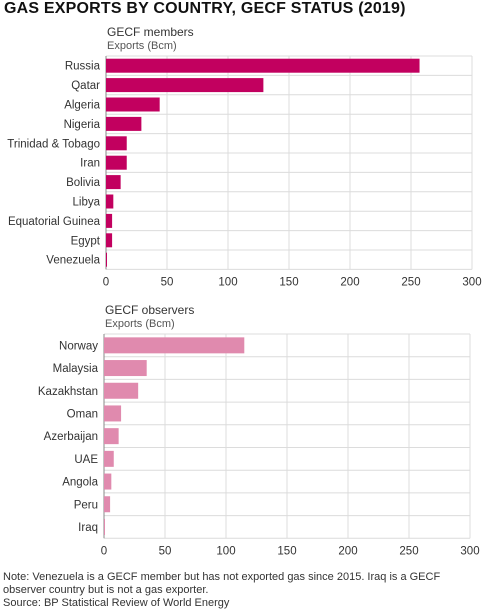  I want to click on members-category-label: Russia, so click(83, 67).